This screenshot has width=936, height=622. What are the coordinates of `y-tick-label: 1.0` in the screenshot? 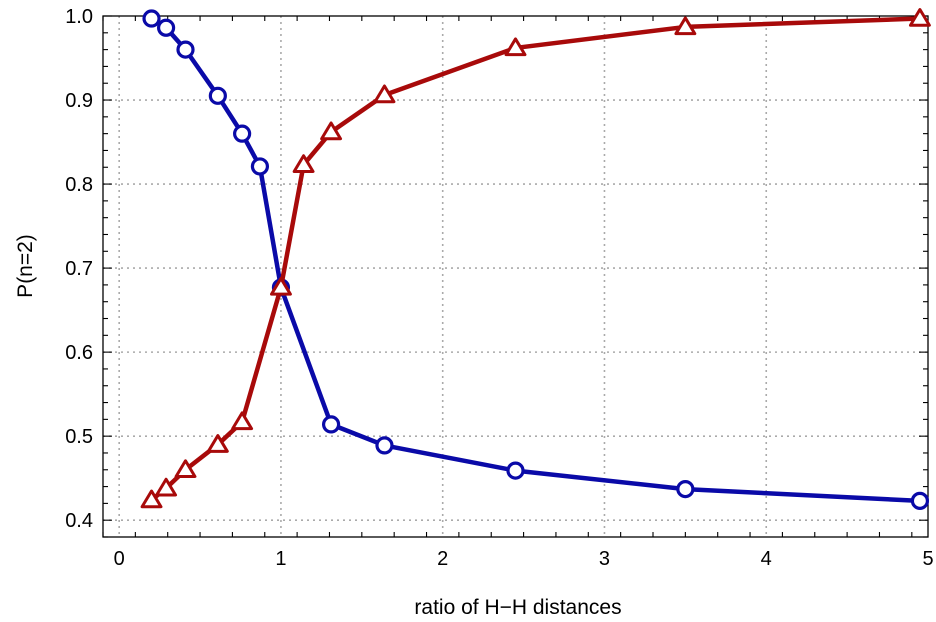 It's located at (79, 17).